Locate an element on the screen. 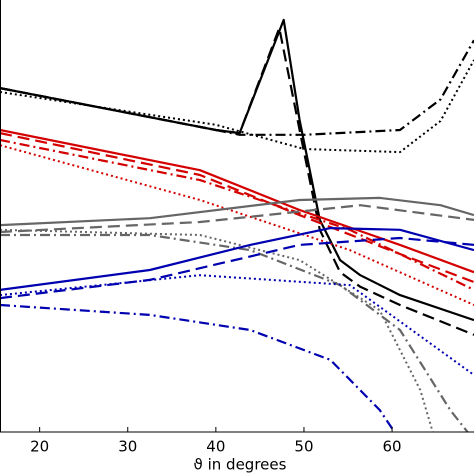 This screenshot has width=474, height=474. x-tick-label: 60 is located at coordinates (392, 447).